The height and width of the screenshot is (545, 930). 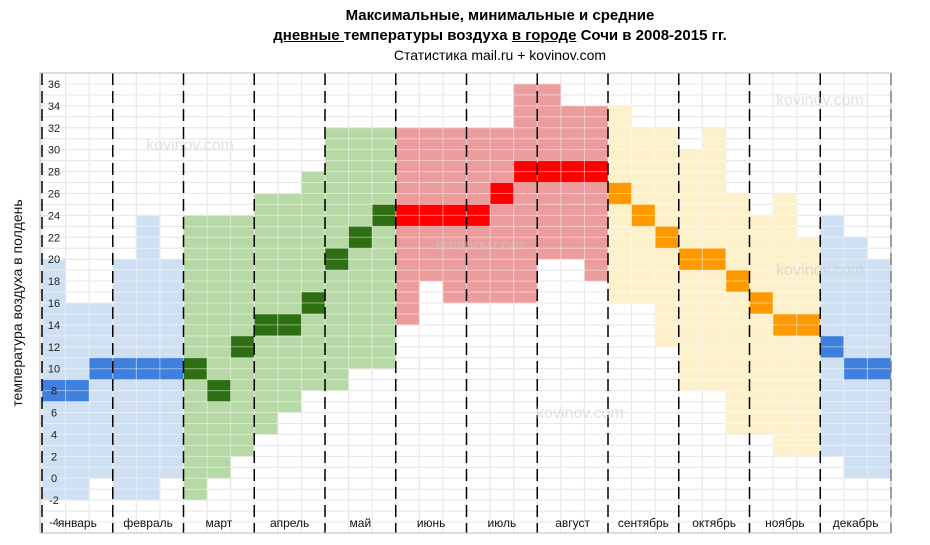 I want to click on range-bar-июнь, so click(x=431, y=204).